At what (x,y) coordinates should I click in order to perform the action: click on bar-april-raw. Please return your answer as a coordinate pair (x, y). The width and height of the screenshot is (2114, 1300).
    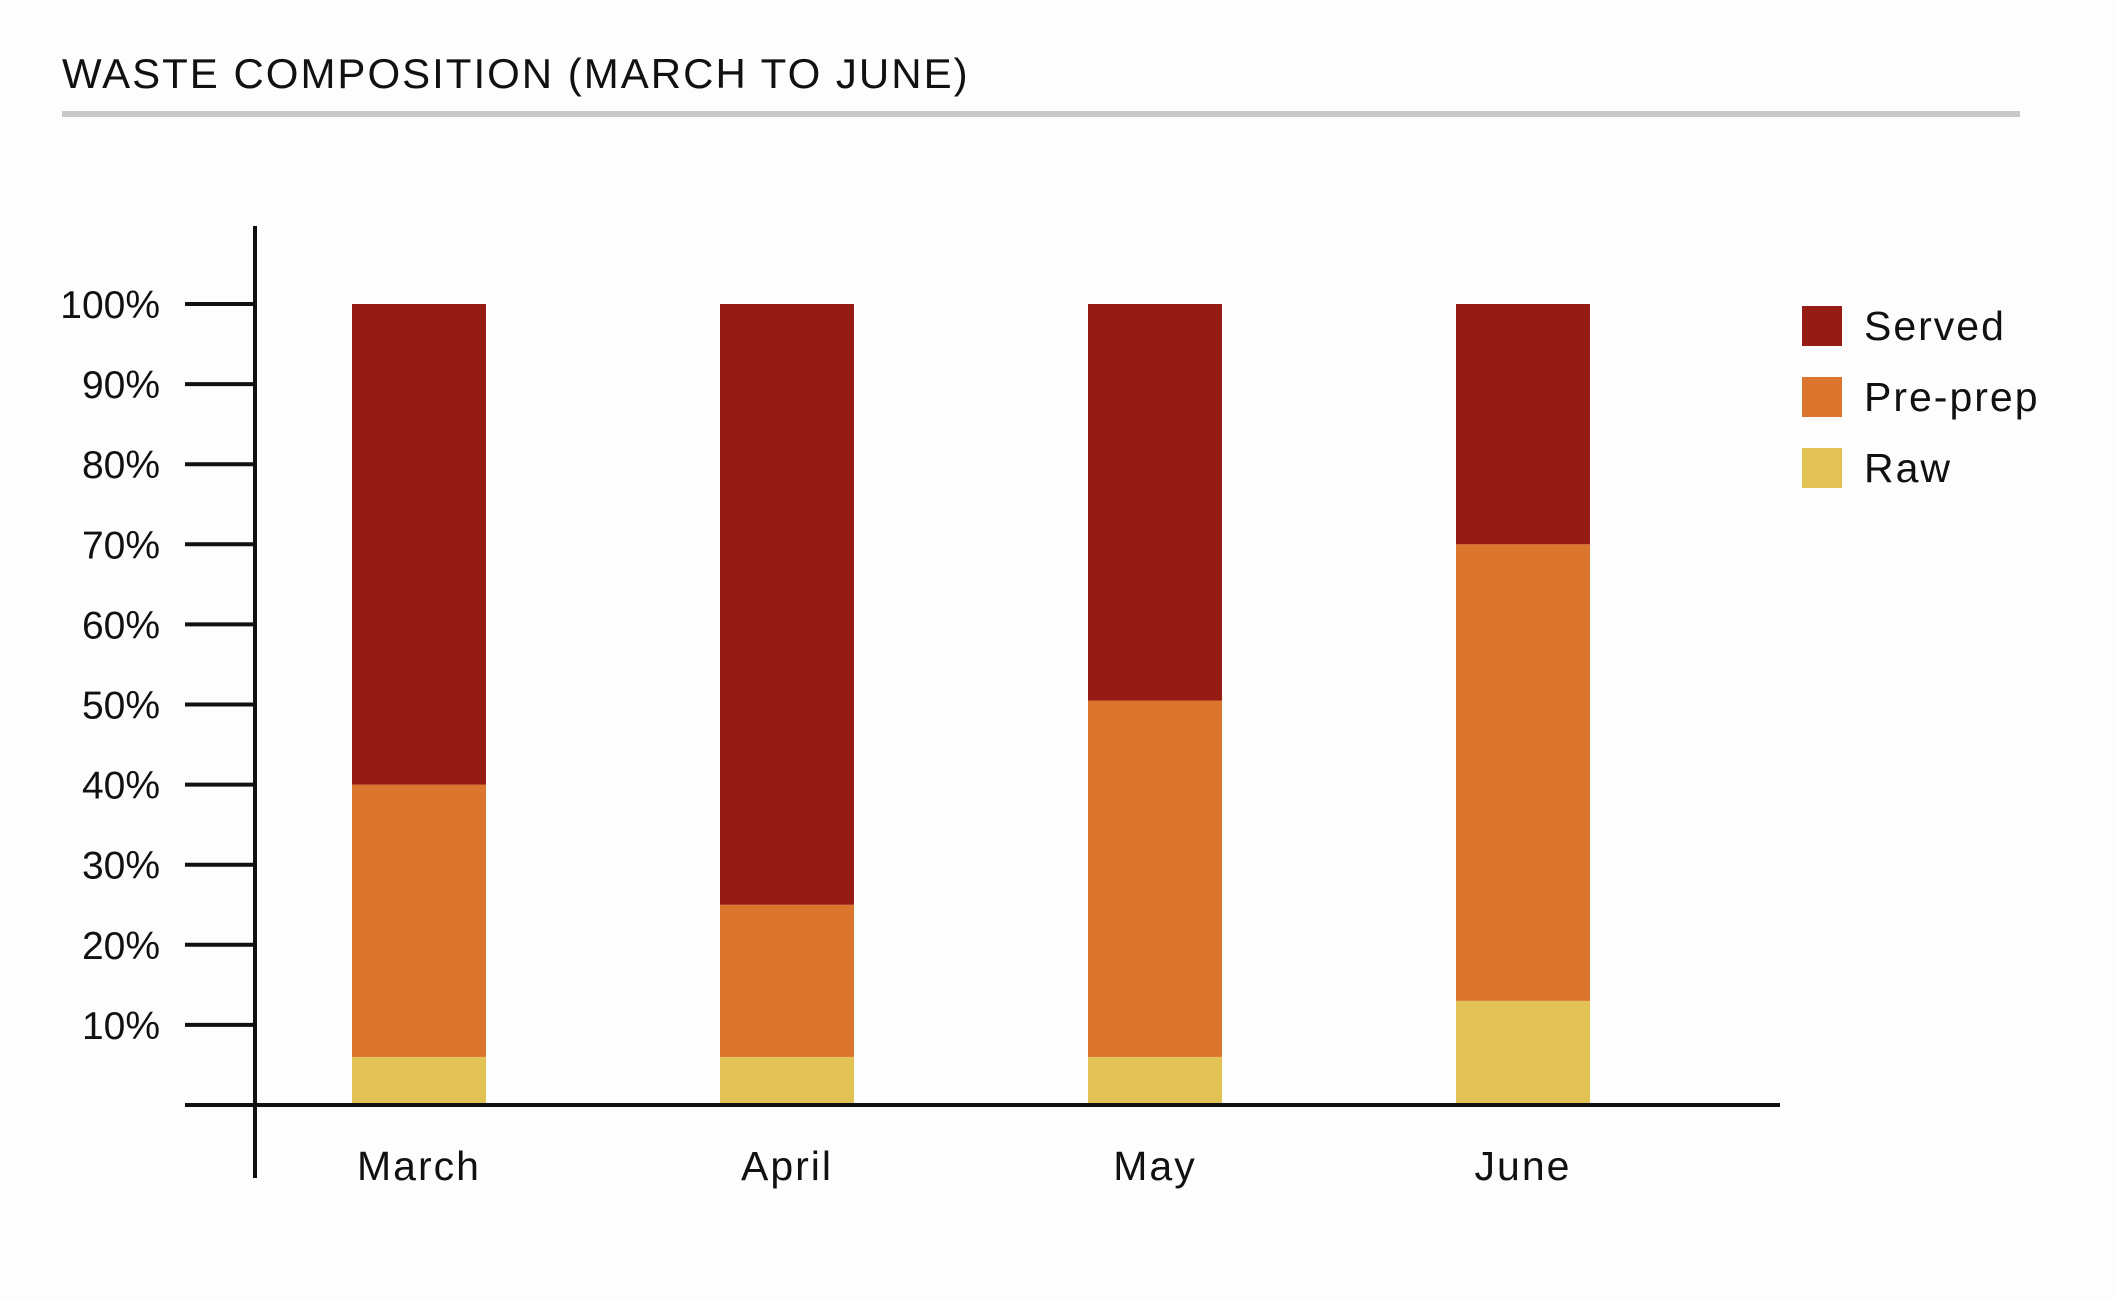
    Looking at the image, I should click on (787, 1080).